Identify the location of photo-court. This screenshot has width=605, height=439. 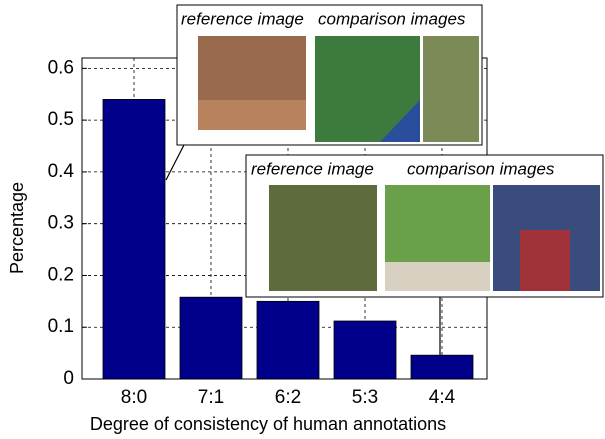
(400, 121).